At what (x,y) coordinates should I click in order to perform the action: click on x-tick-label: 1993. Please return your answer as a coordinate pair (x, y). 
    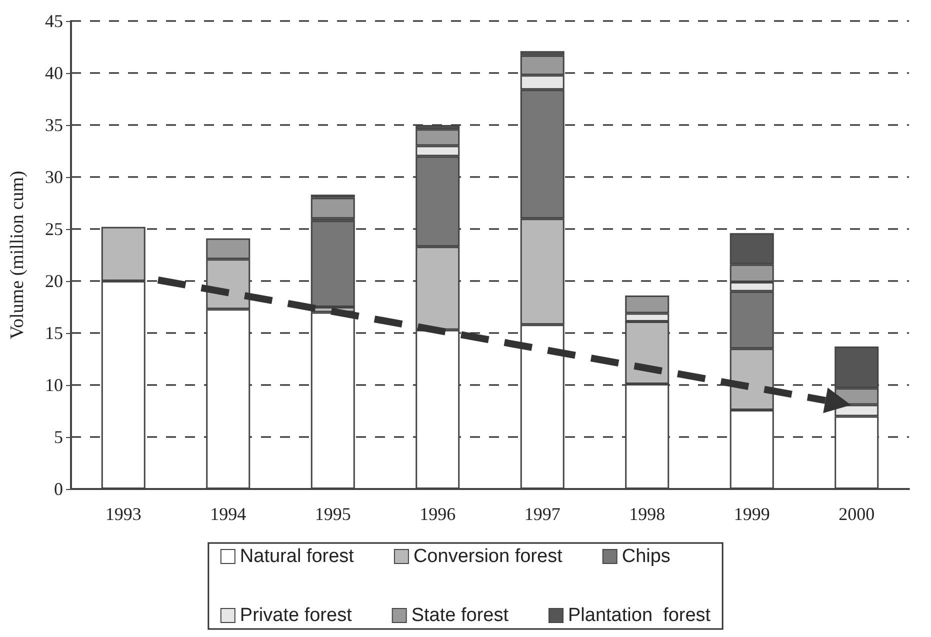
    Looking at the image, I should click on (123, 514).